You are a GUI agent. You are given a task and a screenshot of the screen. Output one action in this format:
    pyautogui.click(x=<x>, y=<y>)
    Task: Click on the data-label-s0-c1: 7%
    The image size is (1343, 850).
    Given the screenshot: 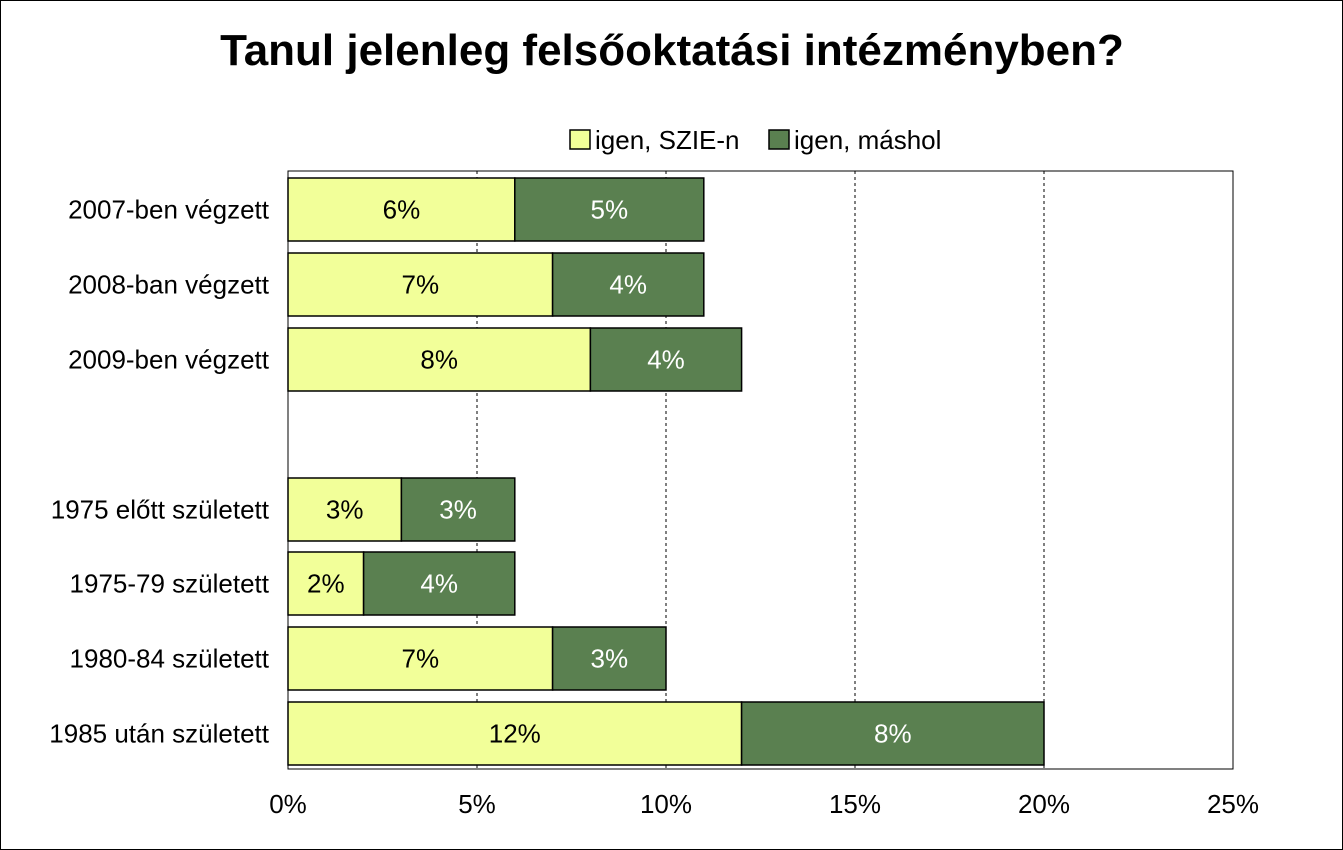 What is the action you would take?
    pyautogui.click(x=421, y=285)
    